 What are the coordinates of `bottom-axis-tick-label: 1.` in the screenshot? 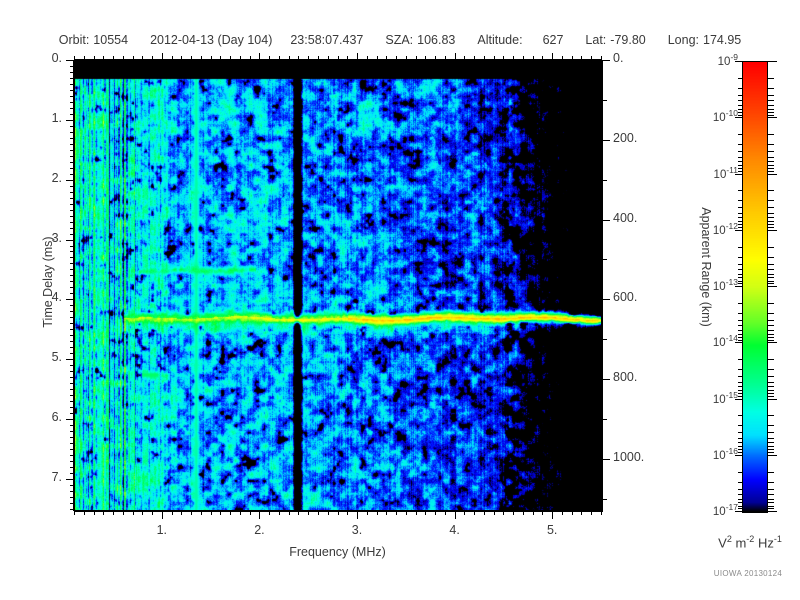 It's located at (162, 530).